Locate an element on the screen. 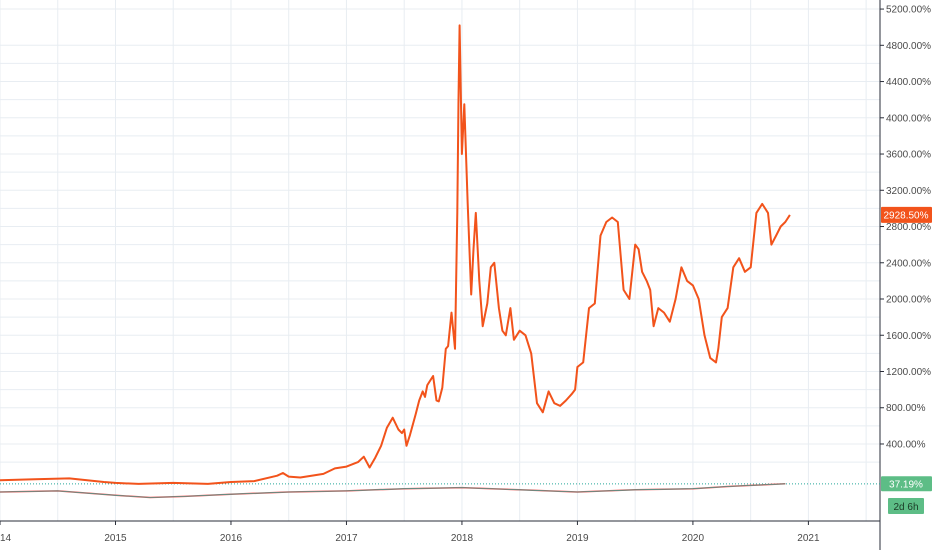 The height and width of the screenshot is (550, 932). y-tick-label-5: 2400.00% is located at coordinates (908, 263).